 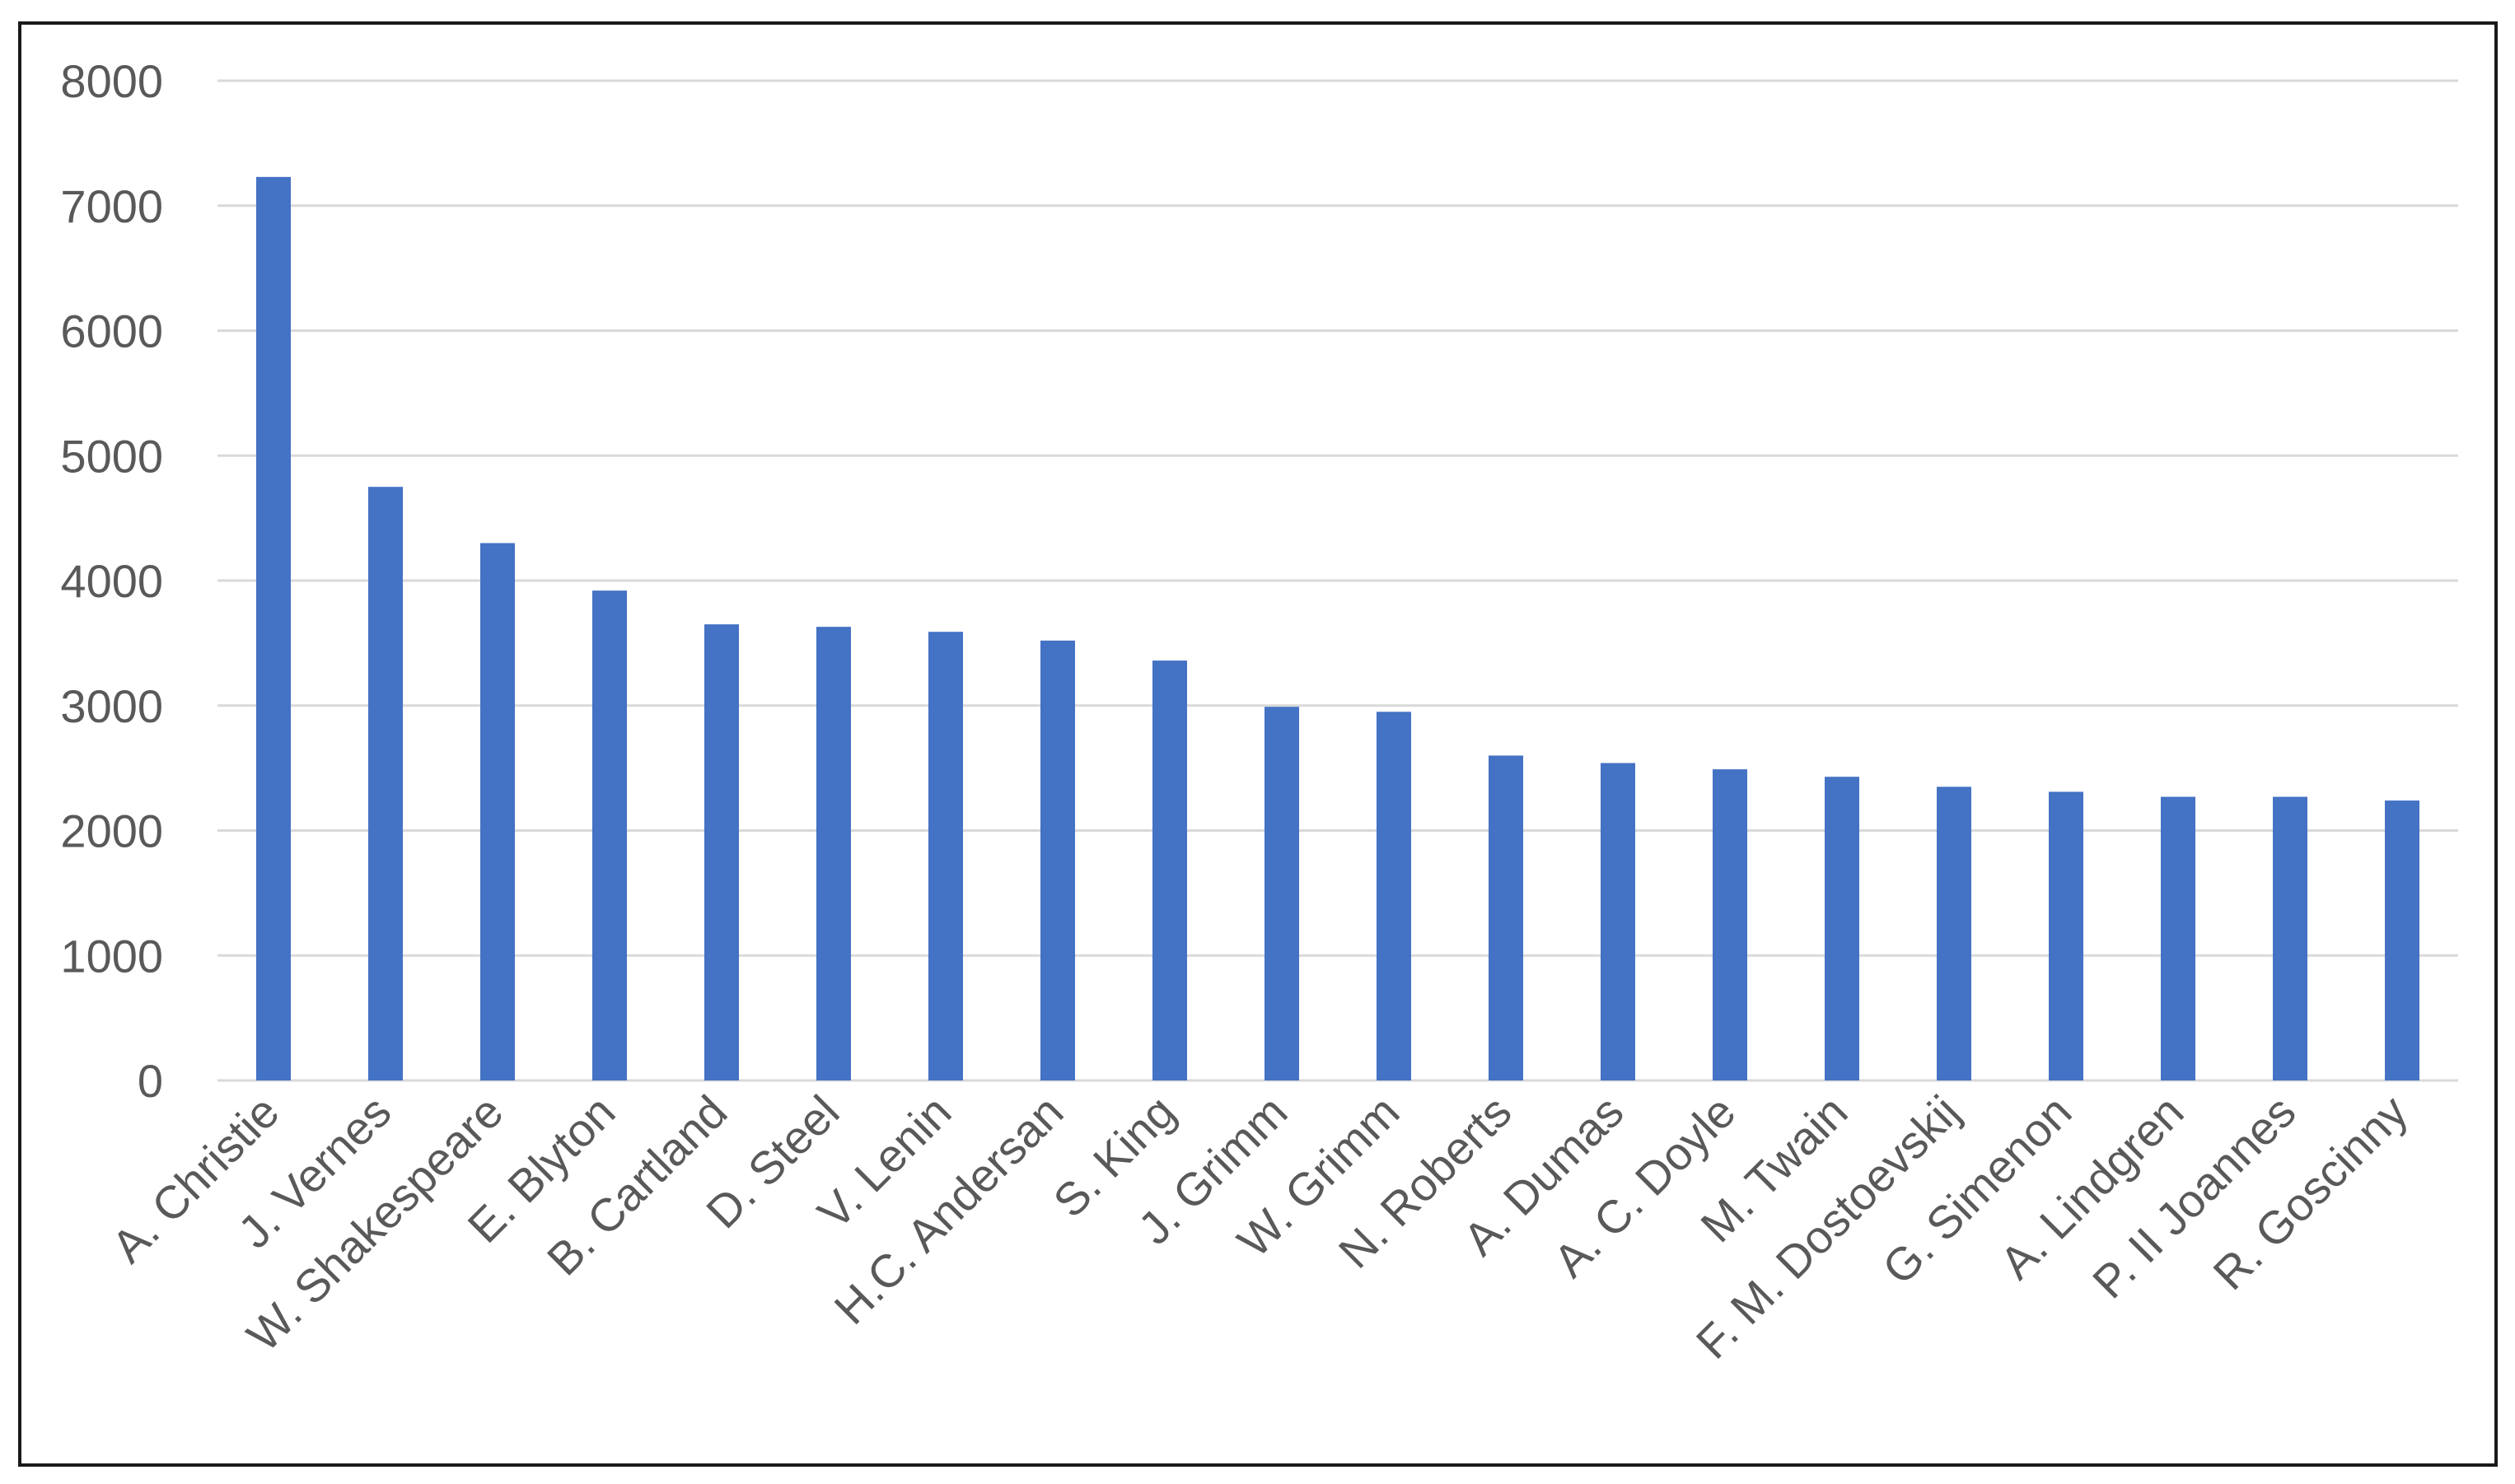 What do you see at coordinates (111, 956) in the screenshot?
I see `y-tick-label: 1000` at bounding box center [111, 956].